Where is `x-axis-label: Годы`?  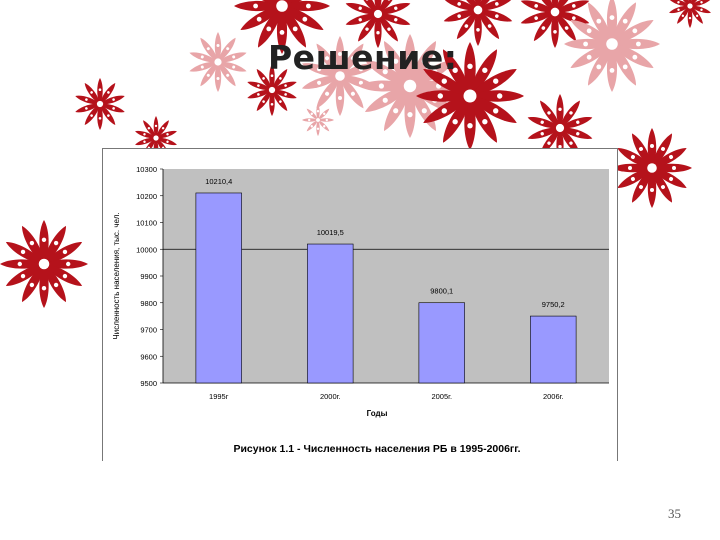 x-axis-label: Годы is located at coordinates (377, 413).